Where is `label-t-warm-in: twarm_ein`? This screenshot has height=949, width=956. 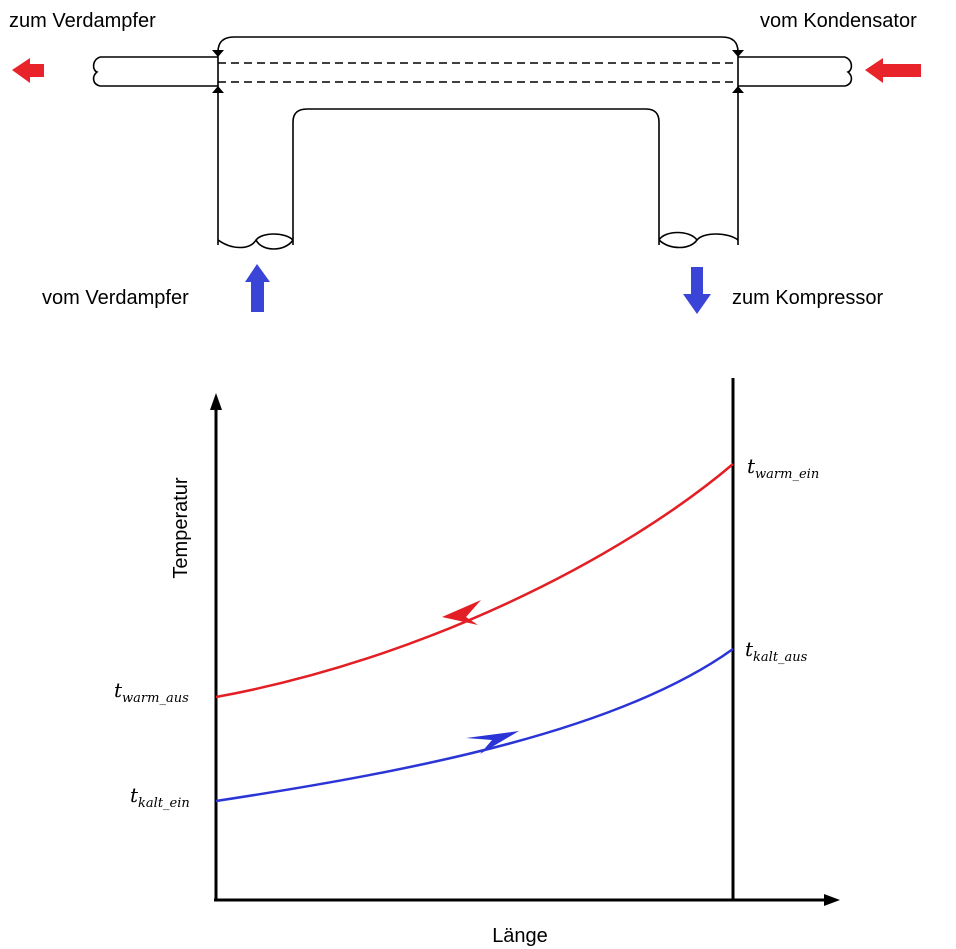 label-t-warm-in: twarm_ein is located at coordinates (783, 468).